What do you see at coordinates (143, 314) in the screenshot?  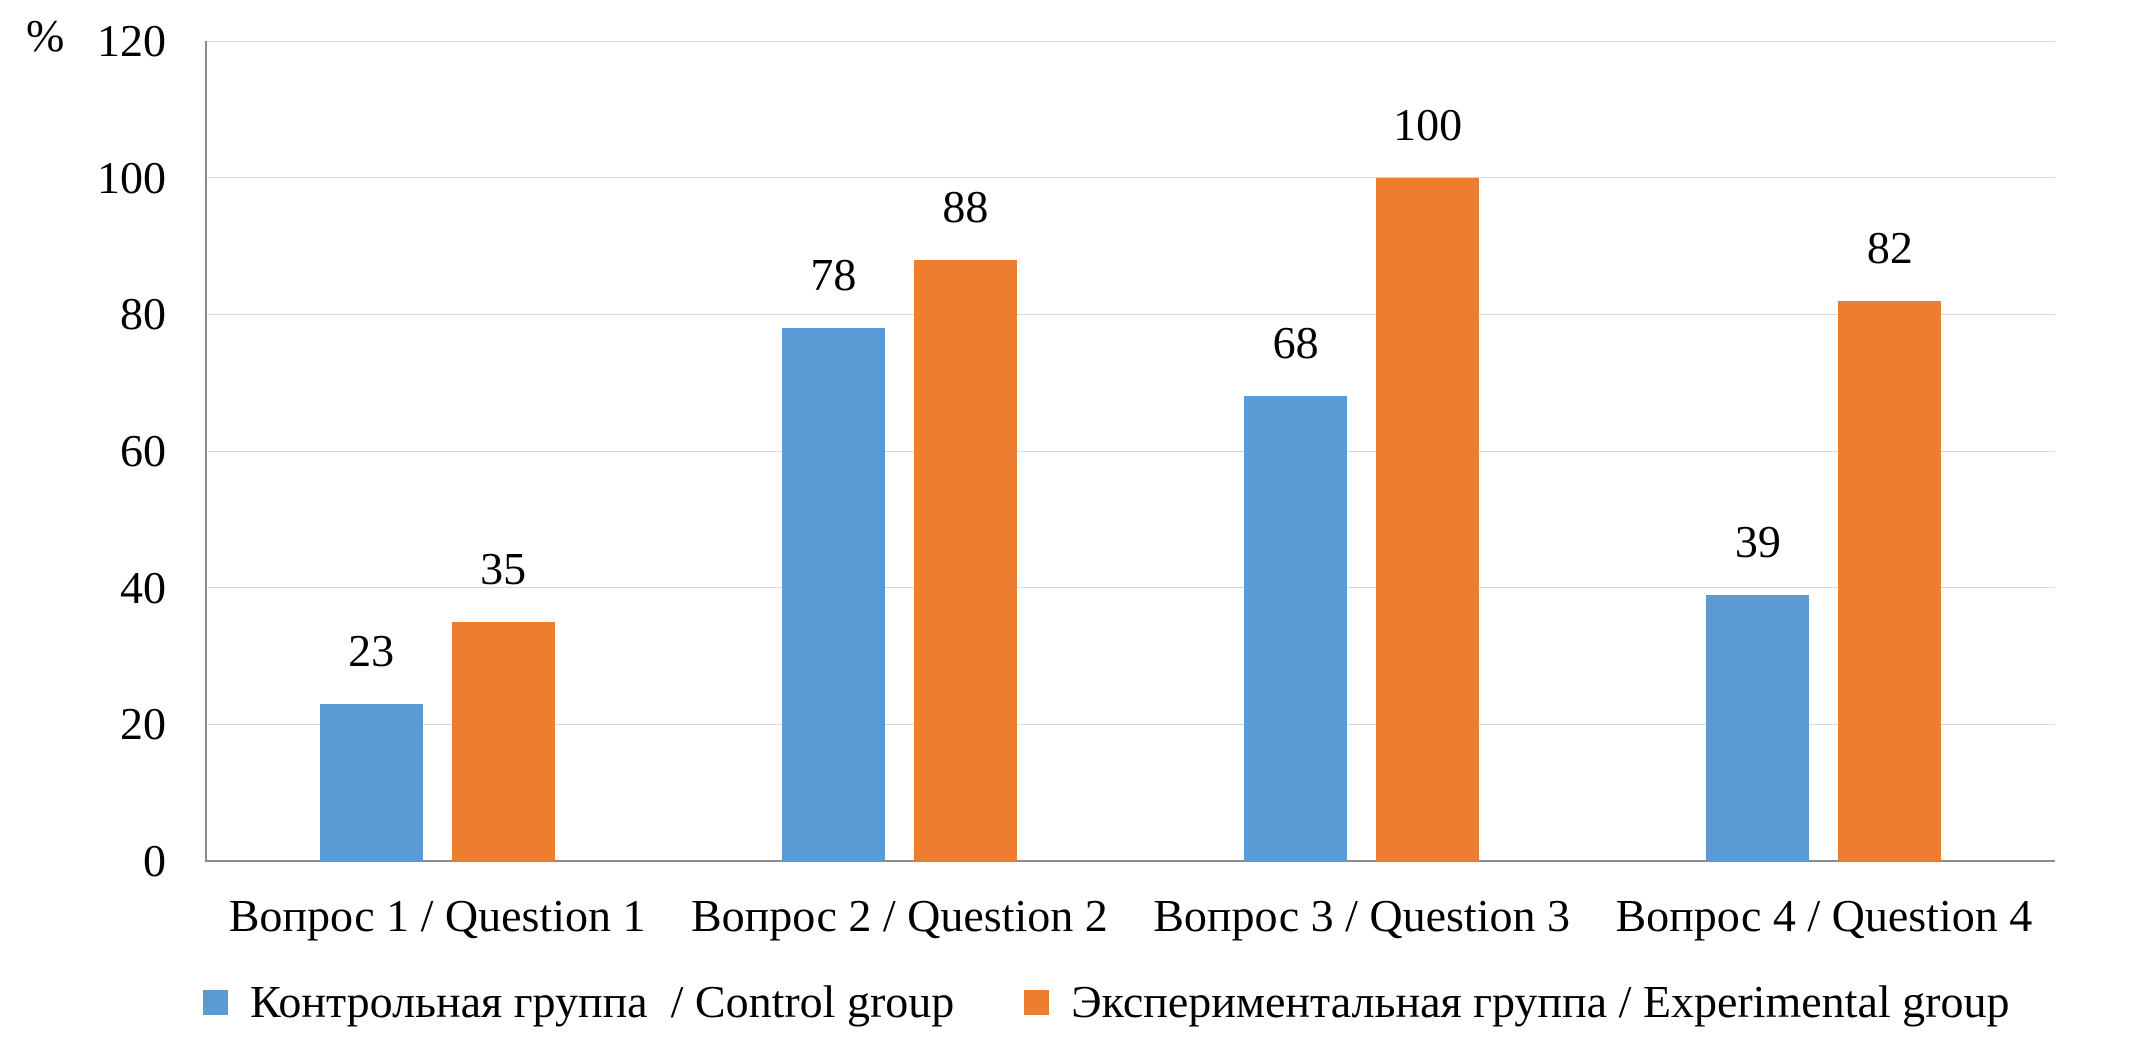 I see `y-tick-label: 80` at bounding box center [143, 314].